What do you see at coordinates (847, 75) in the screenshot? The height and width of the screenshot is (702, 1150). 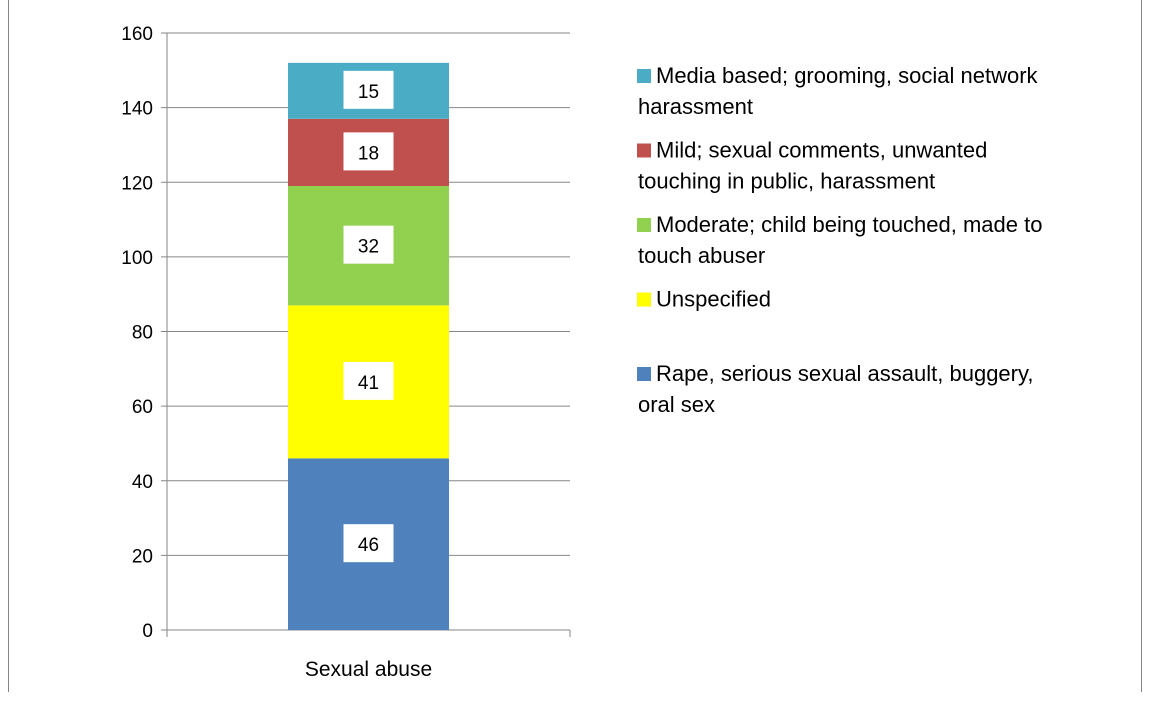 I see `legend-label-0-0: Media based; grooming, social network` at bounding box center [847, 75].